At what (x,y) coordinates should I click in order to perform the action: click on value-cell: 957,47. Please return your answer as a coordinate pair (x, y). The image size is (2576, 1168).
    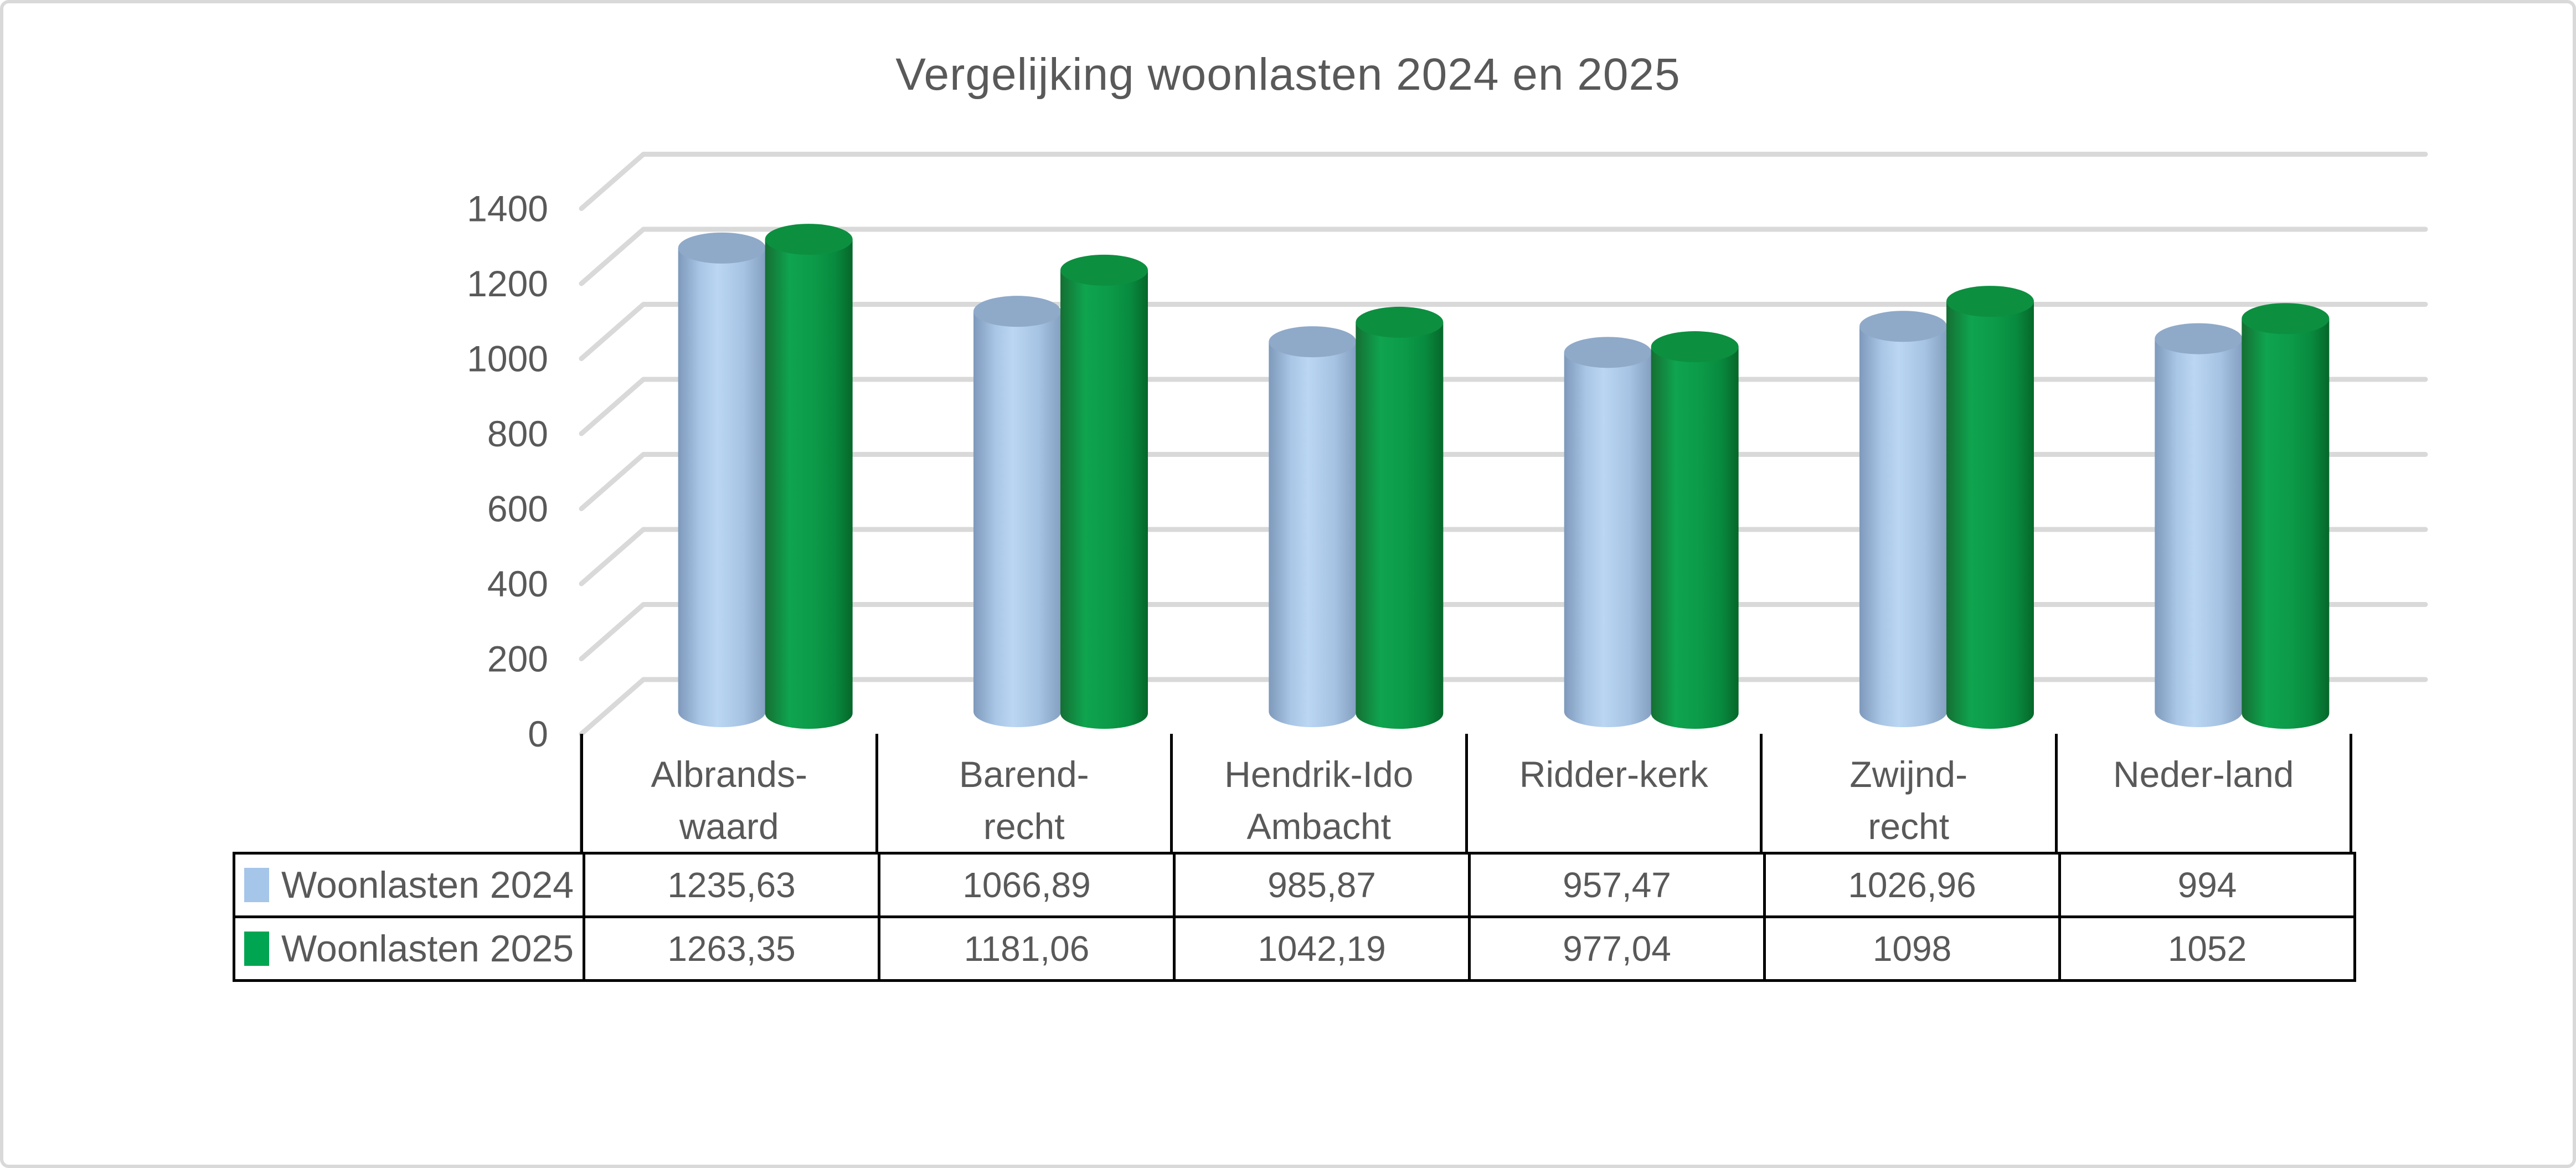
    Looking at the image, I should click on (1617, 885).